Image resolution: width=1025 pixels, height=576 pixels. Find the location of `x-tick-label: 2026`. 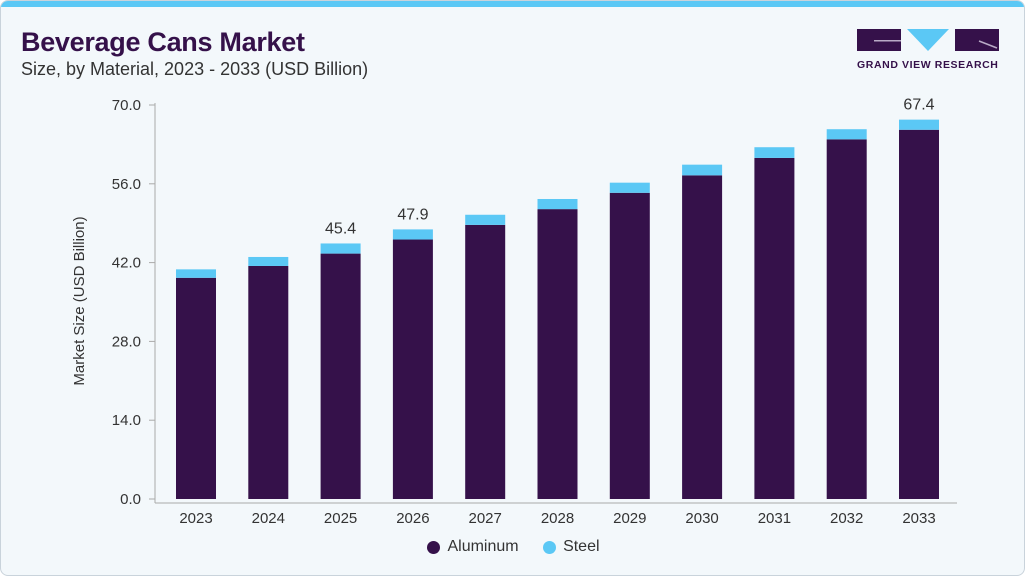

x-tick-label: 2026 is located at coordinates (412, 518).